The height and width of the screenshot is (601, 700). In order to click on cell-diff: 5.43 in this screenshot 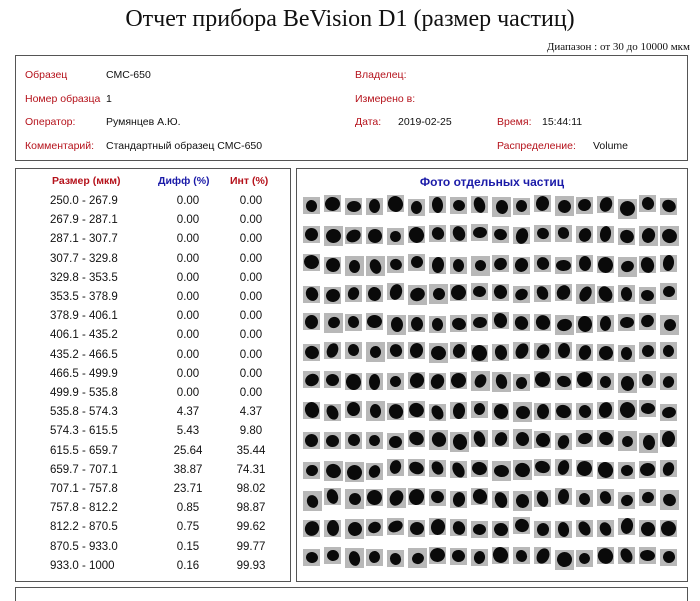, I will do `click(188, 431)`.